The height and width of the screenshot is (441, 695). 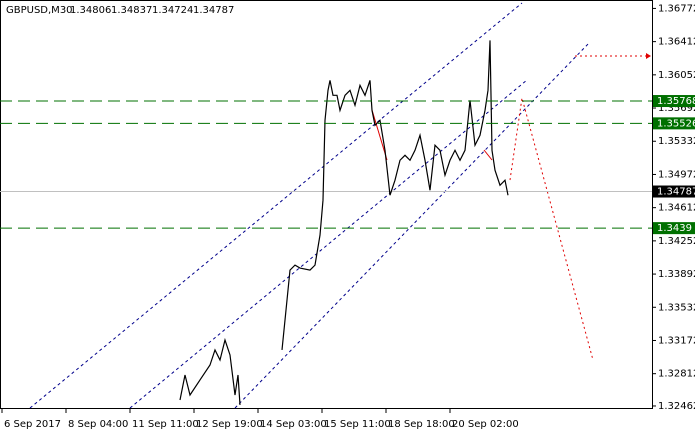 I want to click on current-price-label: 1.34787, so click(x=676, y=192).